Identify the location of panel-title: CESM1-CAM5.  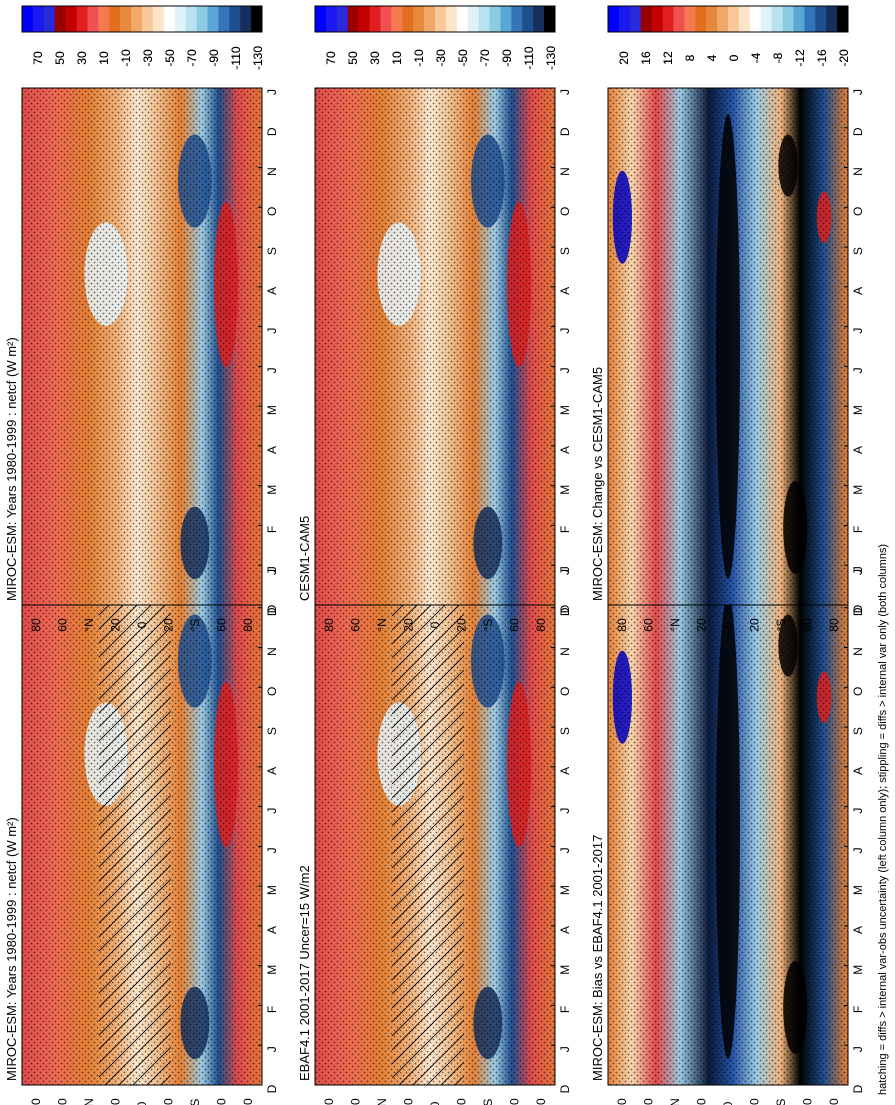
(304, 558).